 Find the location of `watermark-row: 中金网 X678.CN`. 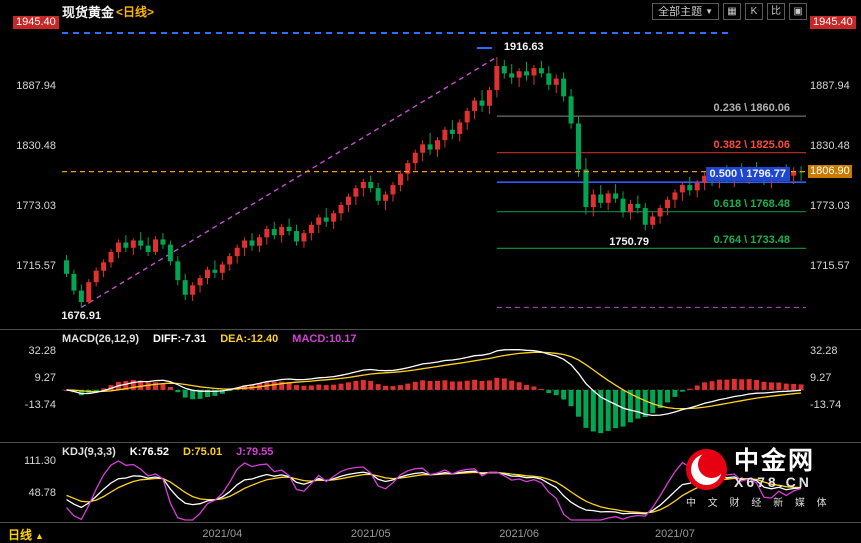

watermark-row: 中金网 X678.CN is located at coordinates (758, 469).